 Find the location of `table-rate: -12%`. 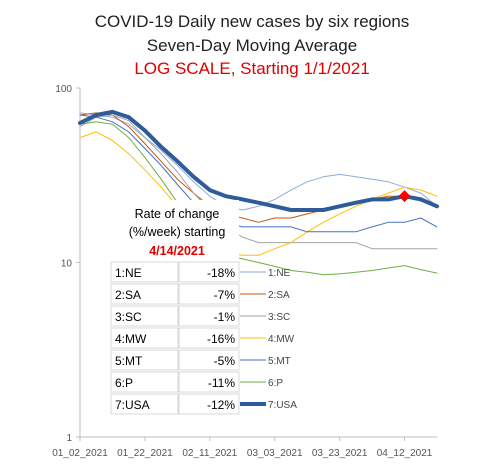

table-rate: -12% is located at coordinates (221, 405).